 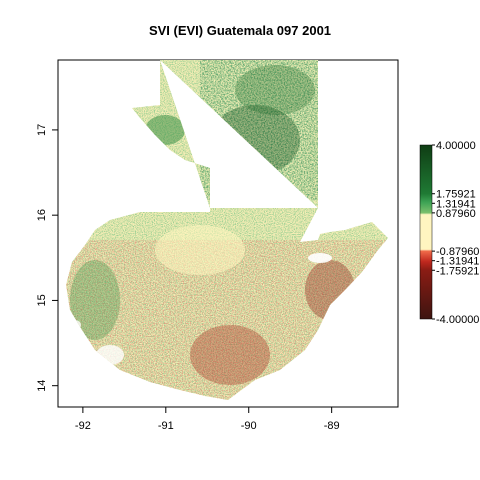 What do you see at coordinates (42, 386) in the screenshot?
I see `y-tick-label: 14` at bounding box center [42, 386].